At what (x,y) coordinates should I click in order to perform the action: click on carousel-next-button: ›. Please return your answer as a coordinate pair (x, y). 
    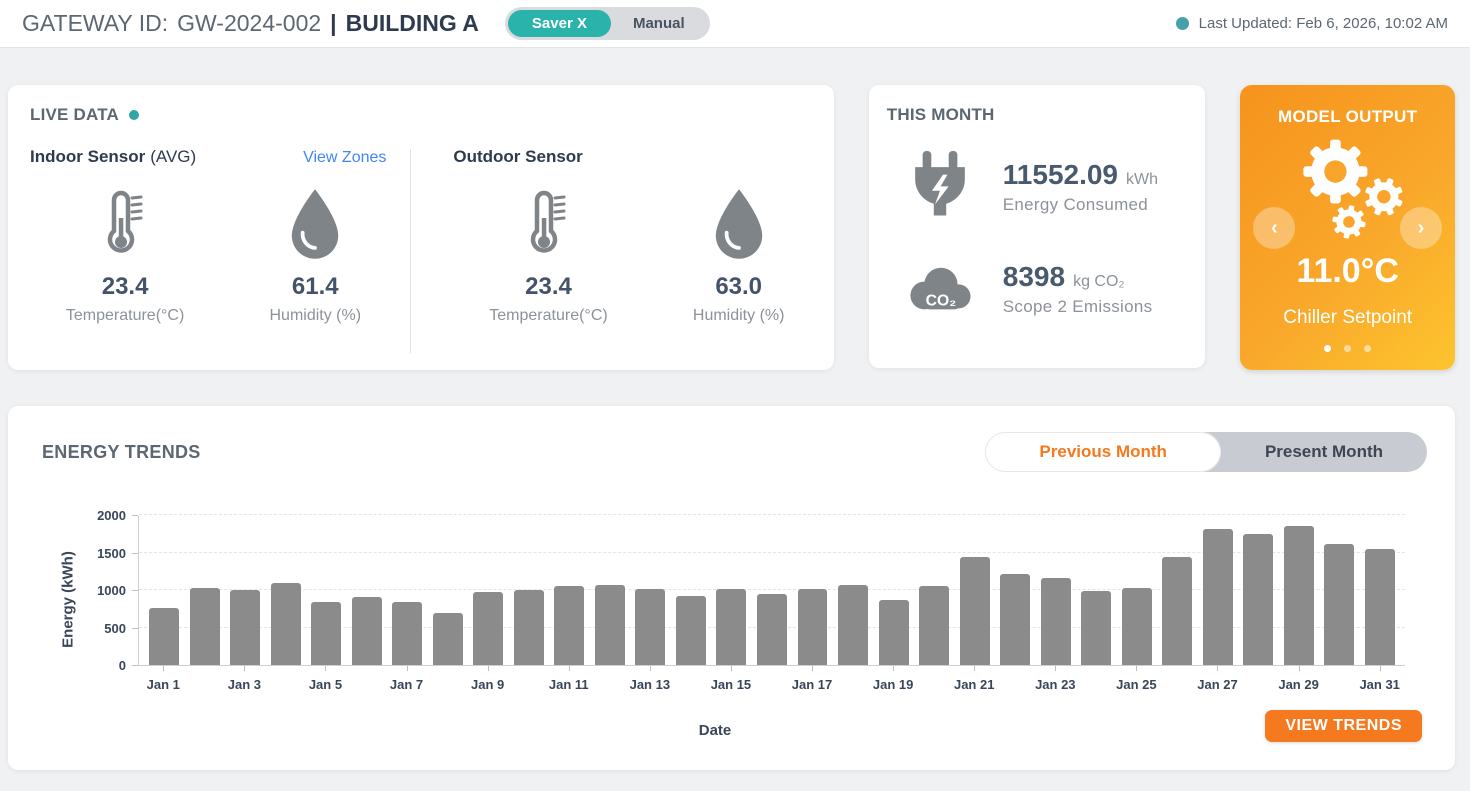
    Looking at the image, I should click on (1421, 228).